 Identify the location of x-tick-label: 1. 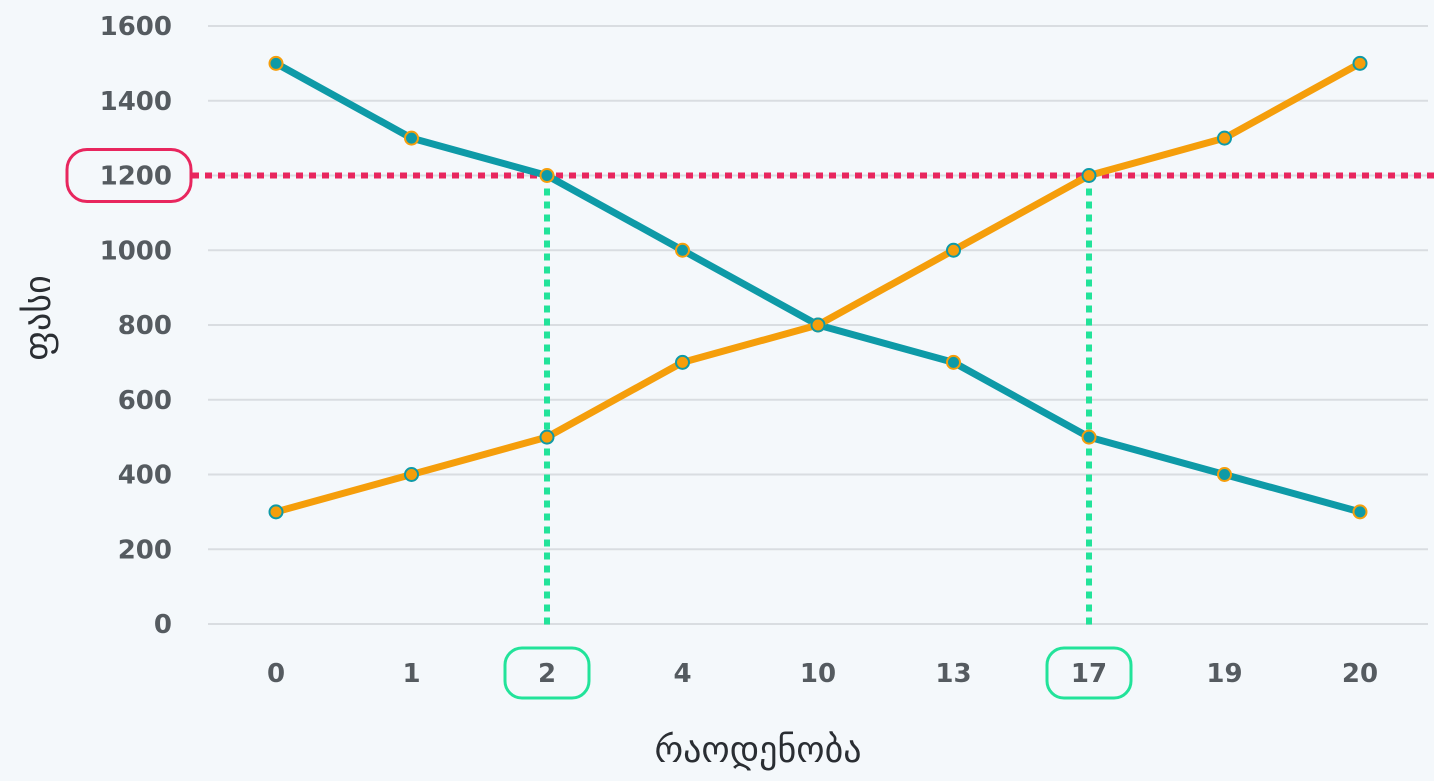
(411, 674).